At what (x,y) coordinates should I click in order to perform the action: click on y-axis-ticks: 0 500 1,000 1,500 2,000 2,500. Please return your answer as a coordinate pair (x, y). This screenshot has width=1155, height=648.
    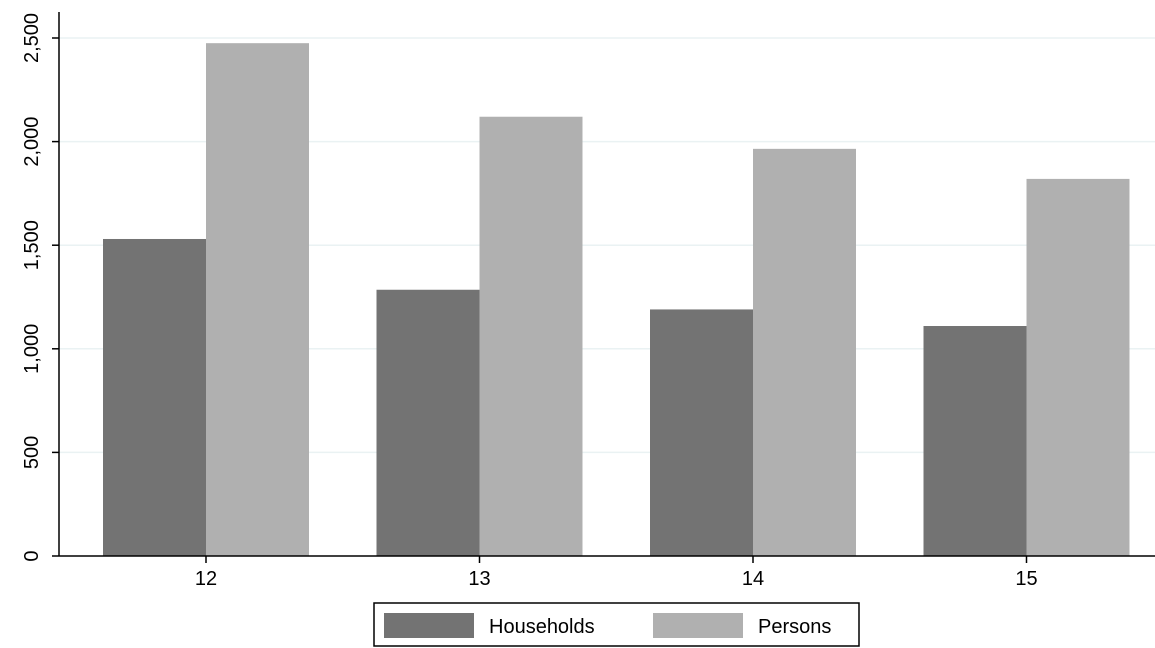
    Looking at the image, I should click on (40, 287).